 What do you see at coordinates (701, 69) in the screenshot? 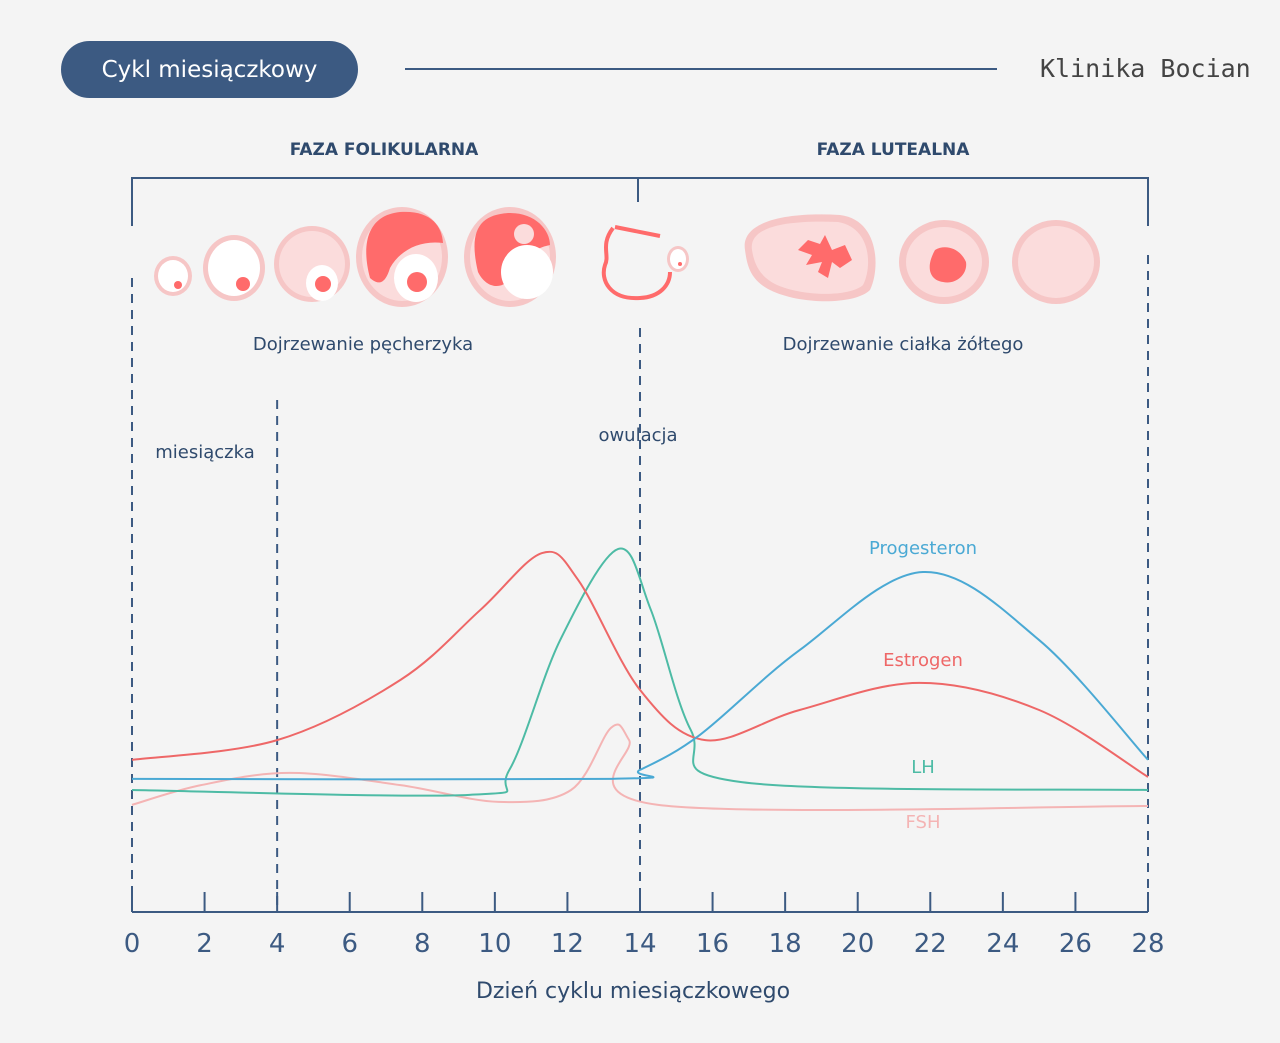
I see `header-divider` at bounding box center [701, 69].